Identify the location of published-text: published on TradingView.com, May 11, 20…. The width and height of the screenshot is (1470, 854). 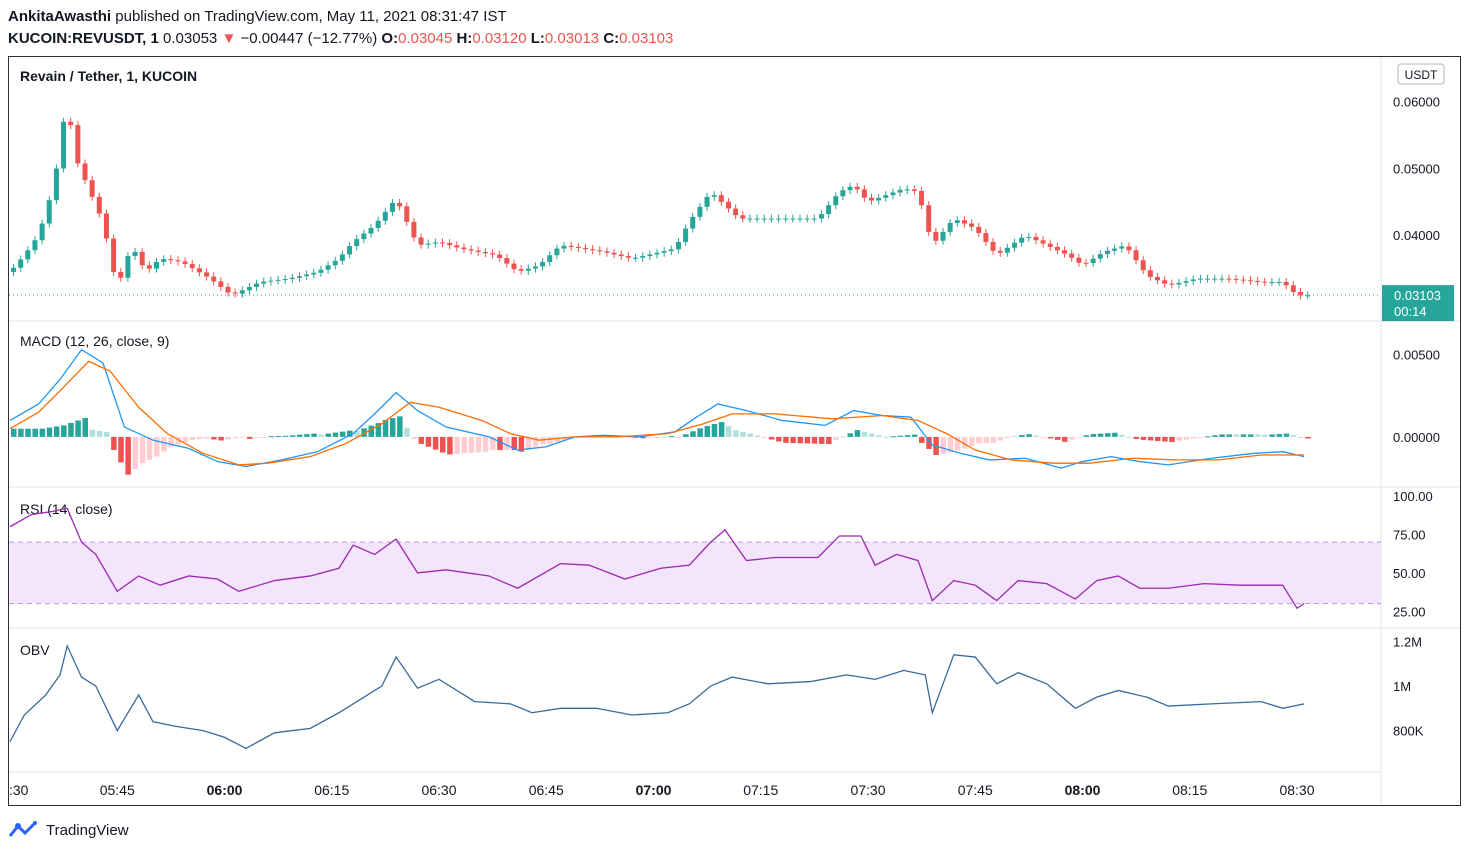
(311, 16).